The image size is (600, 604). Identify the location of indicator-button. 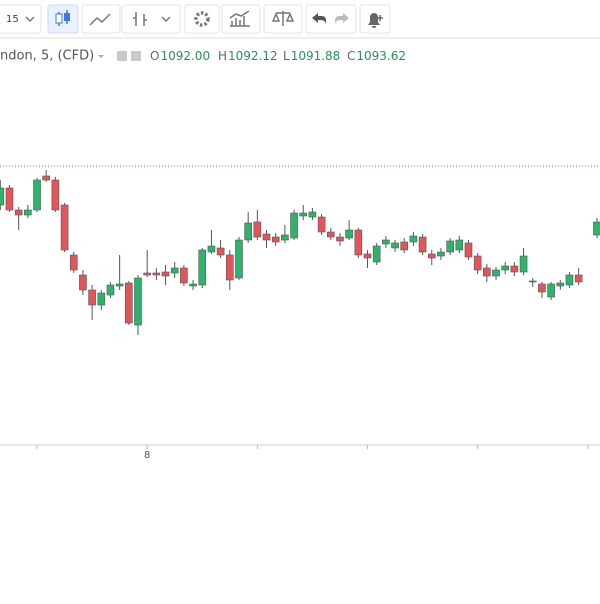
(101, 19).